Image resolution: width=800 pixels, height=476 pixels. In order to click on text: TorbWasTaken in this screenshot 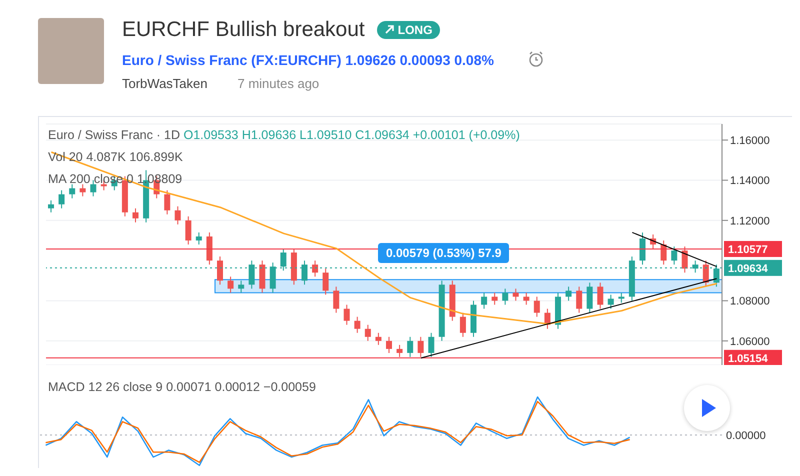, I will do `click(165, 83)`.